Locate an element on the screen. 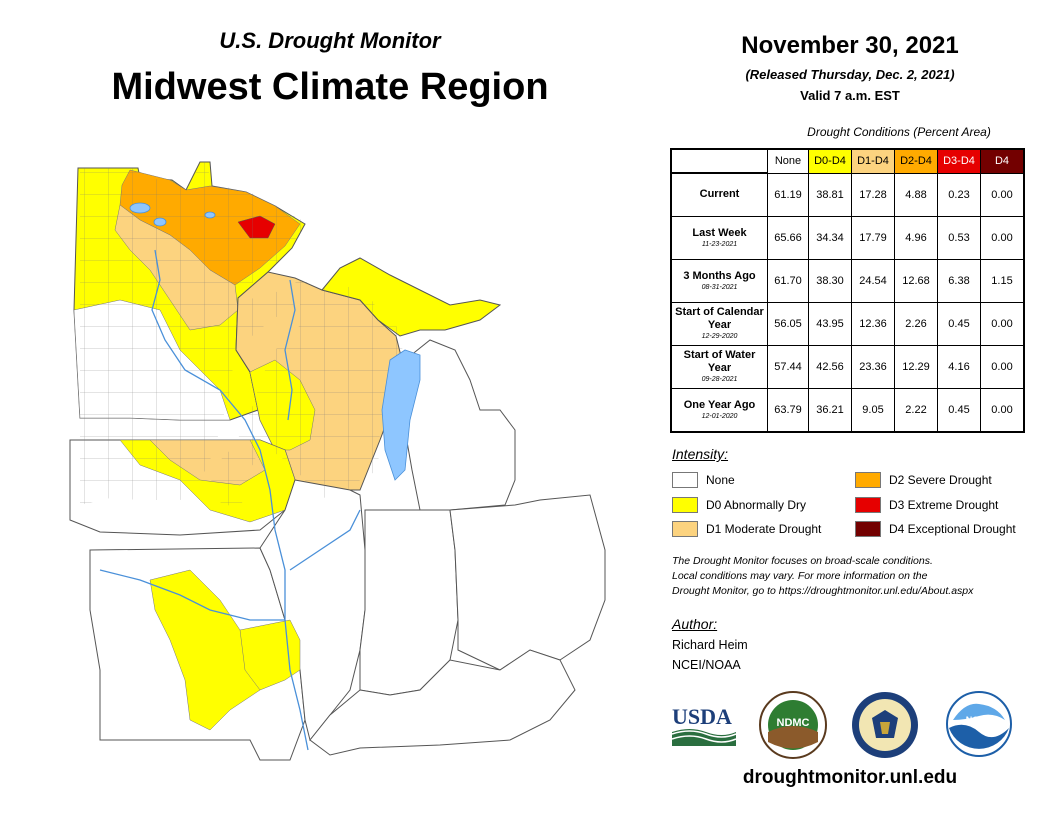 Image resolution: width=1056 pixels, height=816 pixels. row-label-text: Start of Water Year is located at coordinates (719, 361).